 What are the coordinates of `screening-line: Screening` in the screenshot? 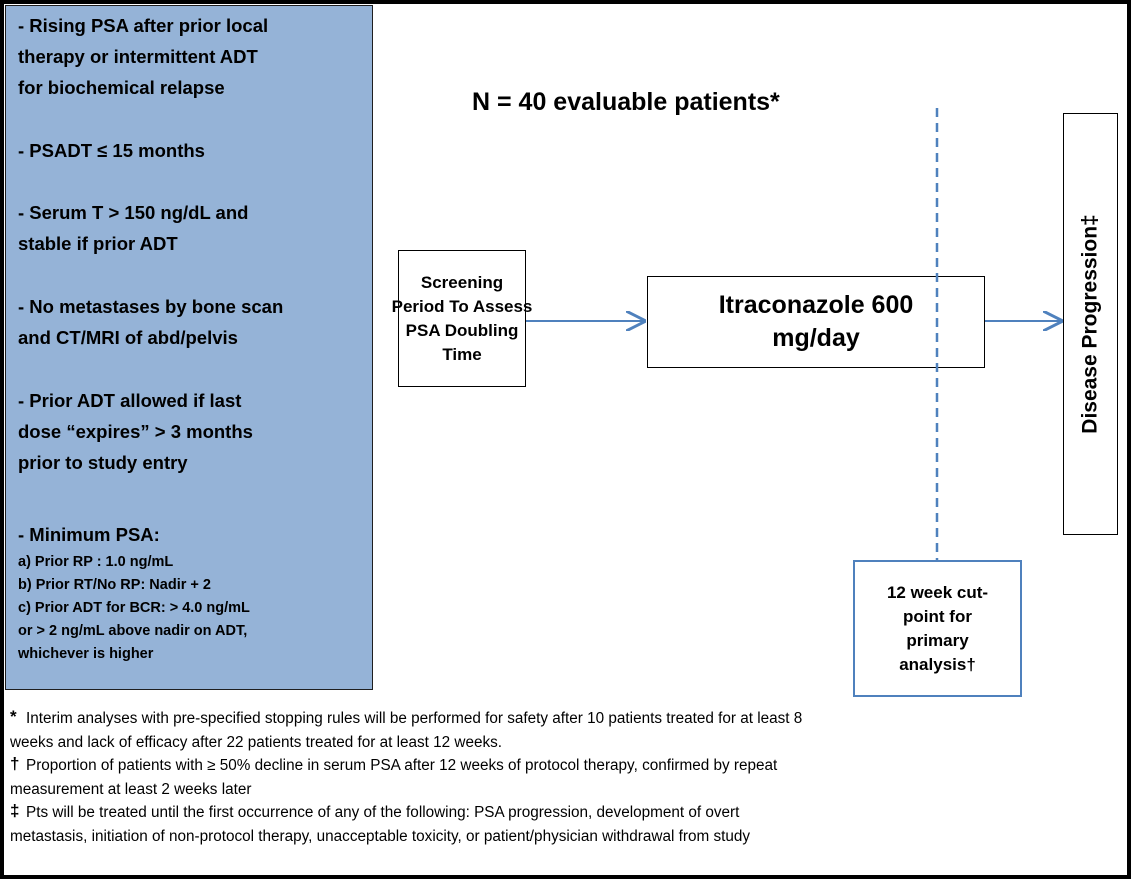 It's located at (462, 282).